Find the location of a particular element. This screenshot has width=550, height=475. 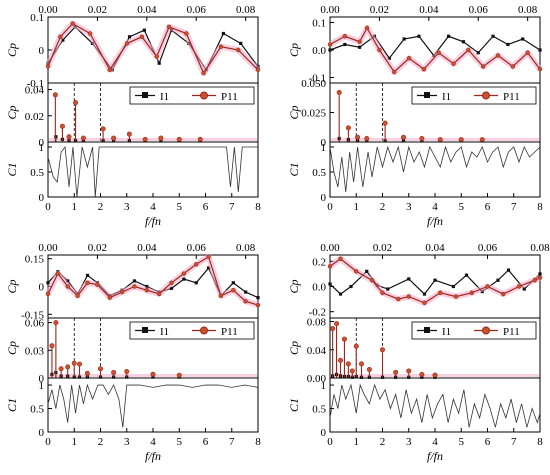

y-tick-label: 0.2 is located at coordinates (319, 262).